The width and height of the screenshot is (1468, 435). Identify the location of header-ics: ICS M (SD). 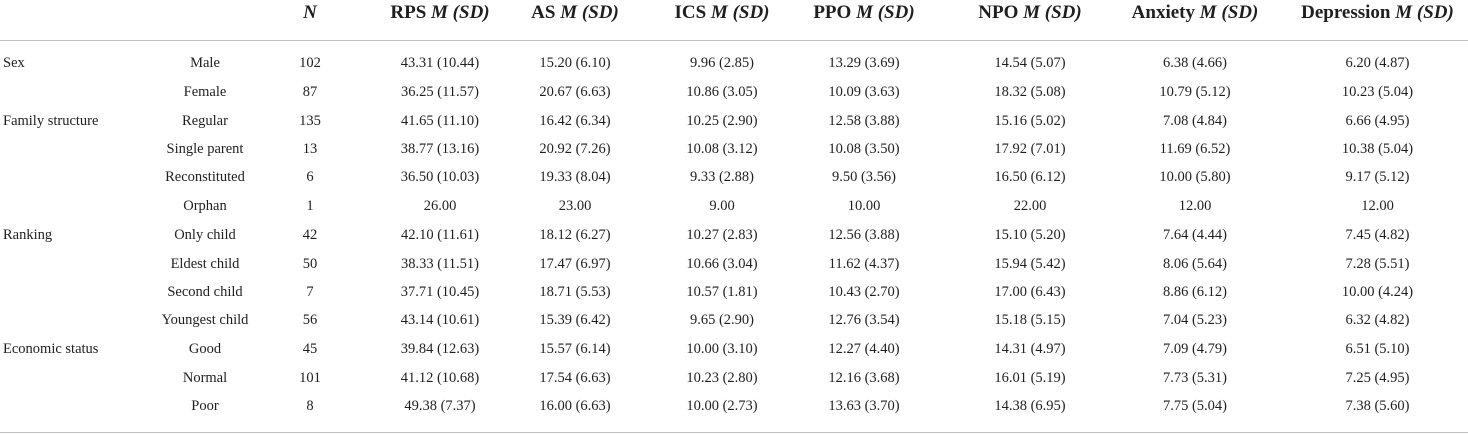
(722, 13).